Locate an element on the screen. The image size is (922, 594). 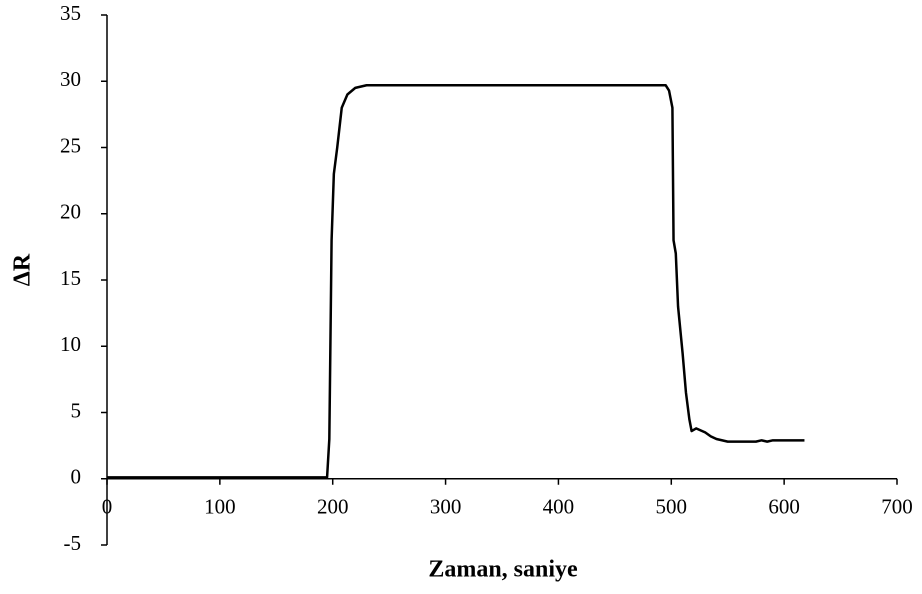
y-tick-label: 5 is located at coordinates (76, 410).